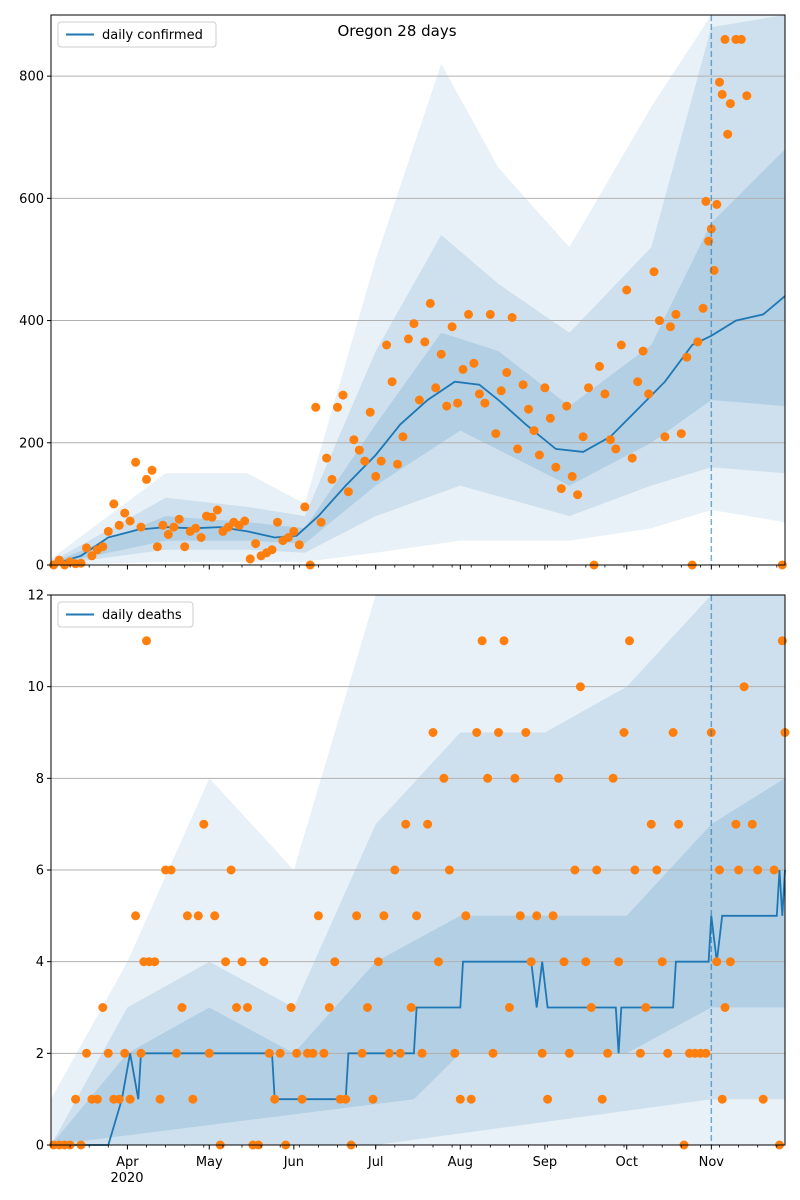 Image resolution: width=800 pixels, height=1200 pixels. What do you see at coordinates (127, 1162) in the screenshot?
I see `deaths-x-tick-label: Apr` at bounding box center [127, 1162].